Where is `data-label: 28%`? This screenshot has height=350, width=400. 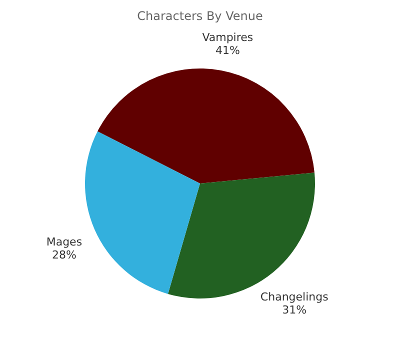
data-label: 28% is located at coordinates (64, 255).